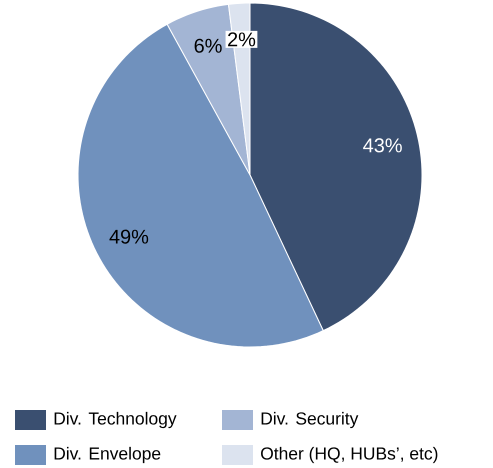 This screenshot has height=468, width=493. I want to click on data-label: 2%, so click(242, 39).